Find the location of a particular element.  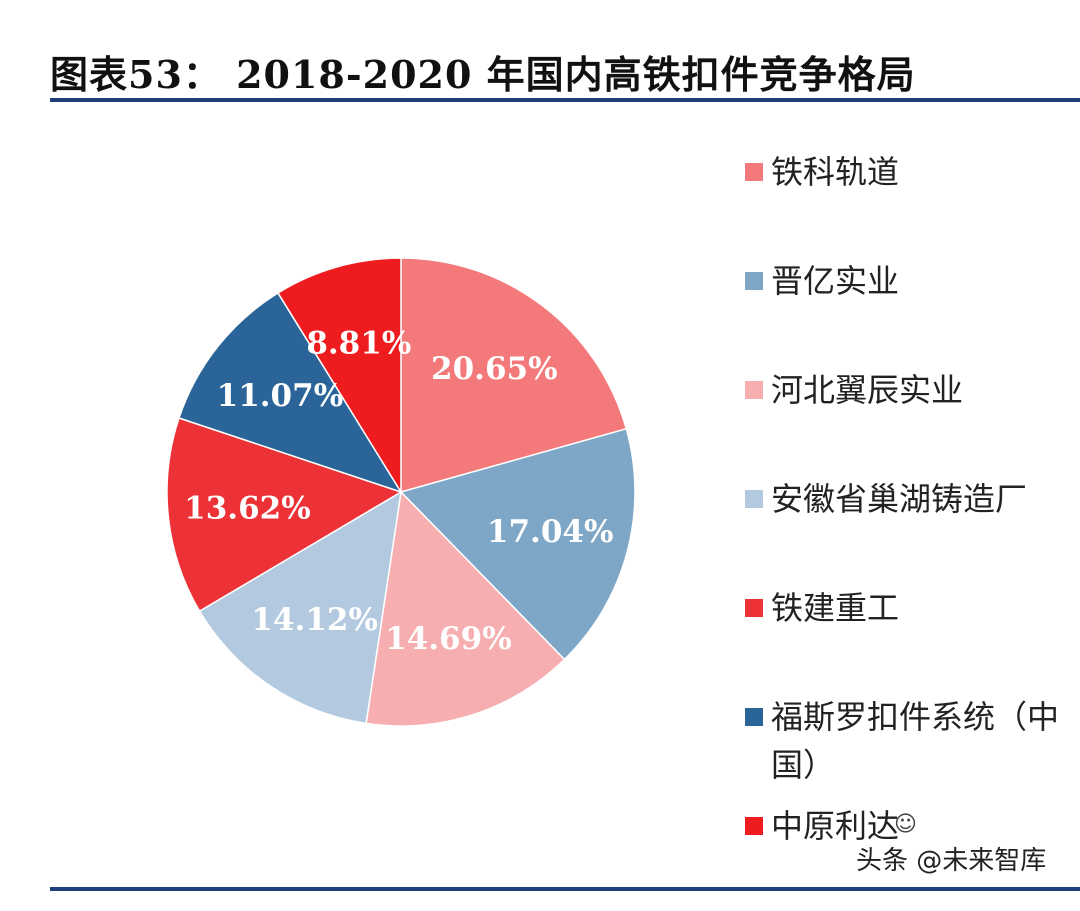

wechat-icon: ☺ is located at coordinates (905, 824).